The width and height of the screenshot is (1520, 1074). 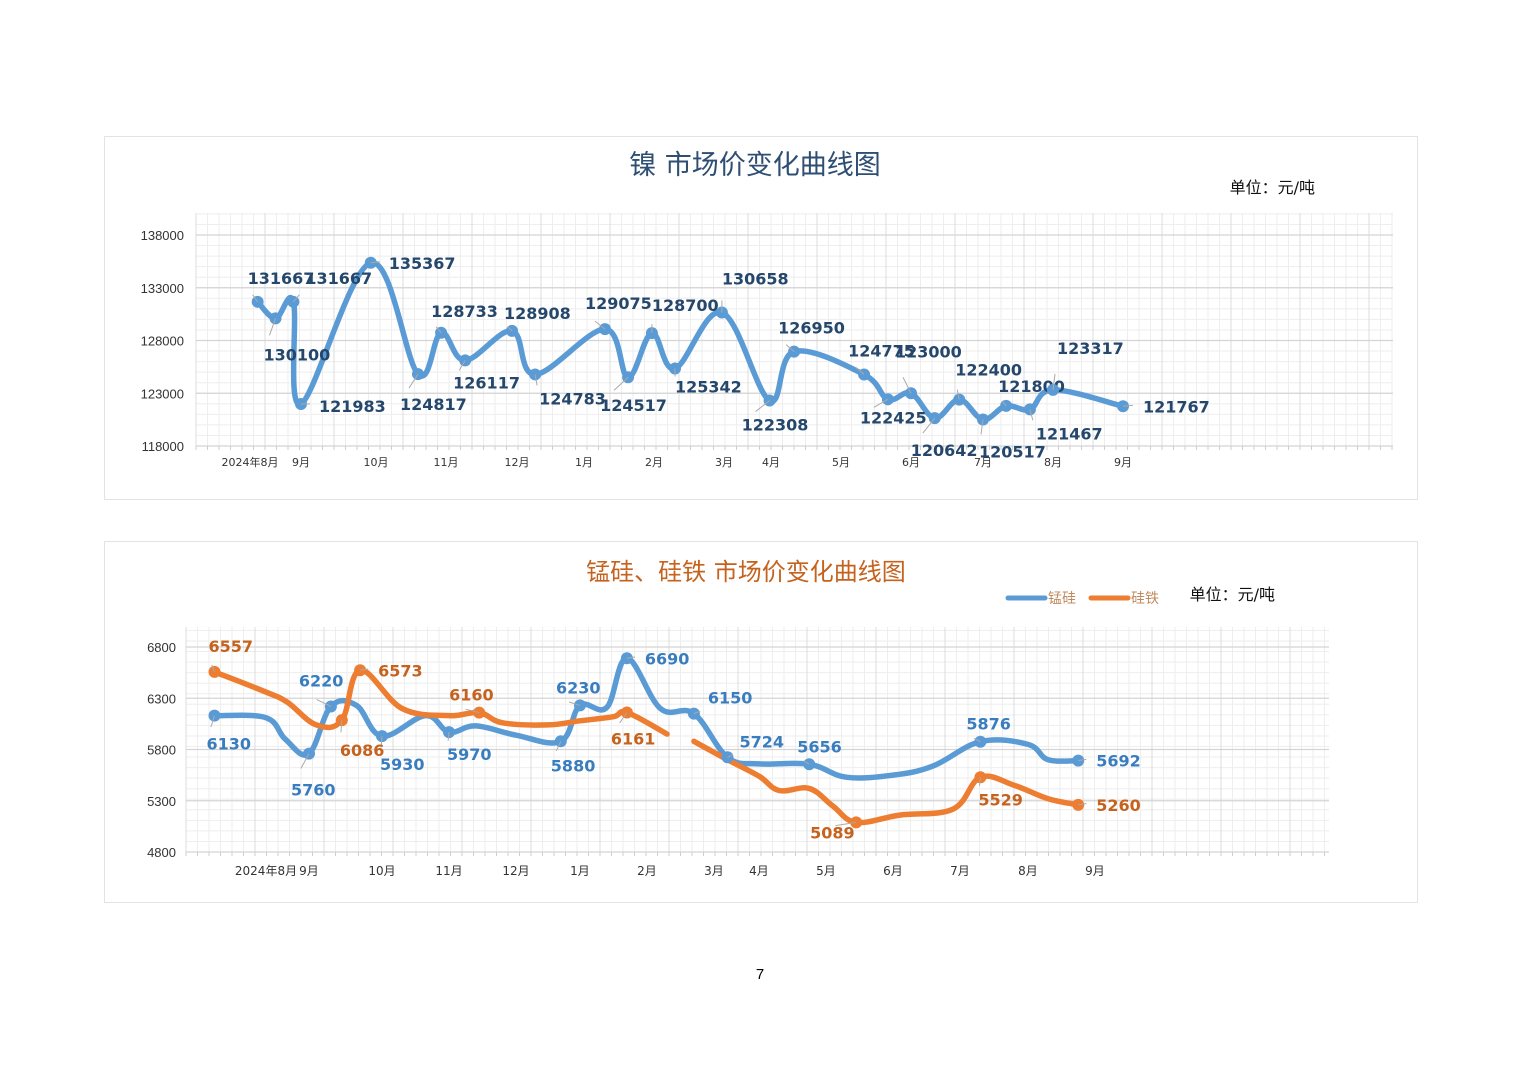 What do you see at coordinates (1118, 805) in the screenshot?
I see `data-label: 5260` at bounding box center [1118, 805].